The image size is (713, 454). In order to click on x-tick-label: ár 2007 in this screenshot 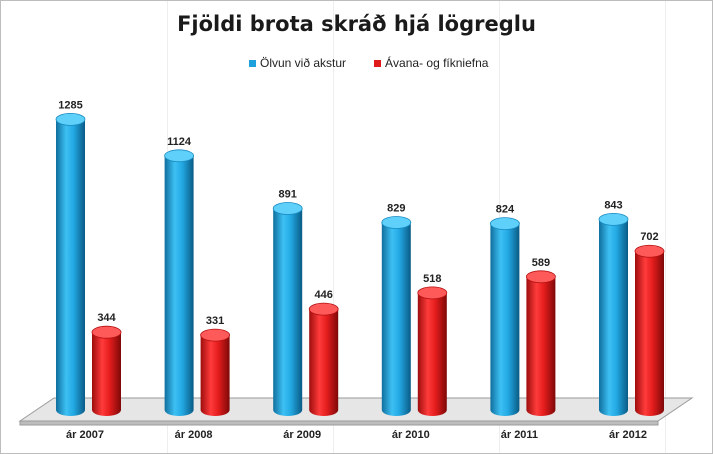, I will do `click(85, 435)`.